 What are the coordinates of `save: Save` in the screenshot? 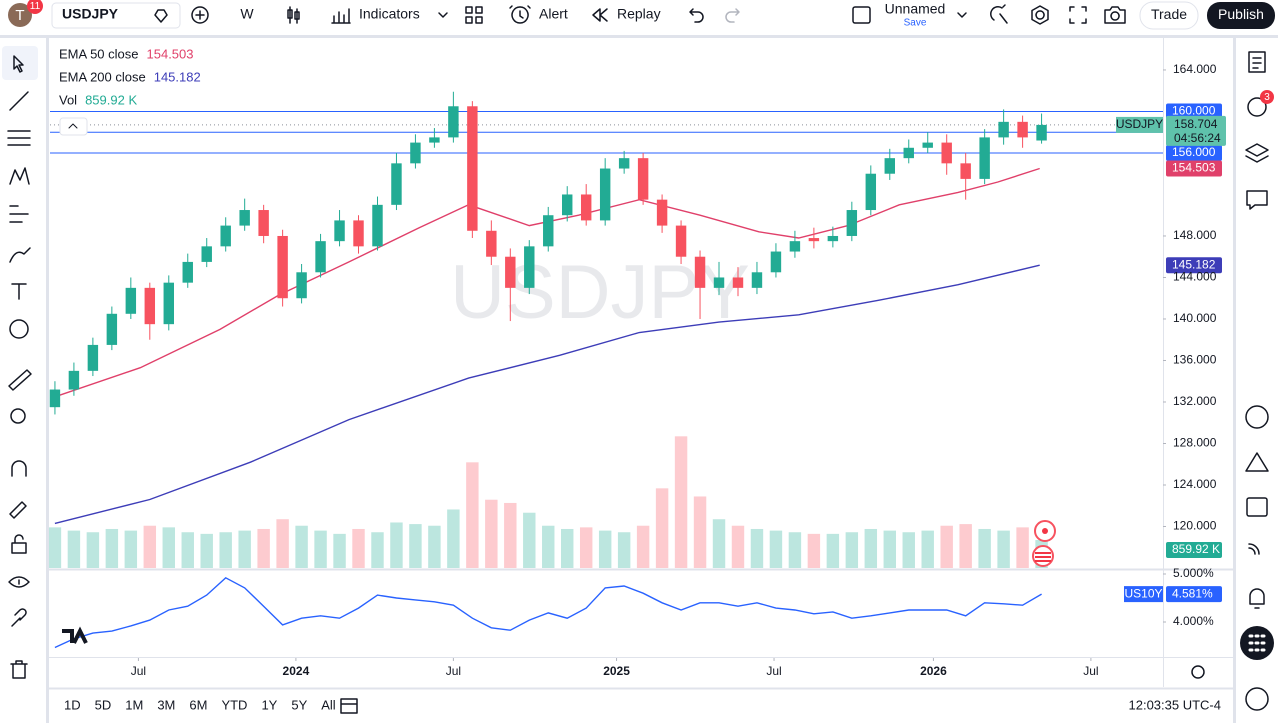 It's located at (915, 23).